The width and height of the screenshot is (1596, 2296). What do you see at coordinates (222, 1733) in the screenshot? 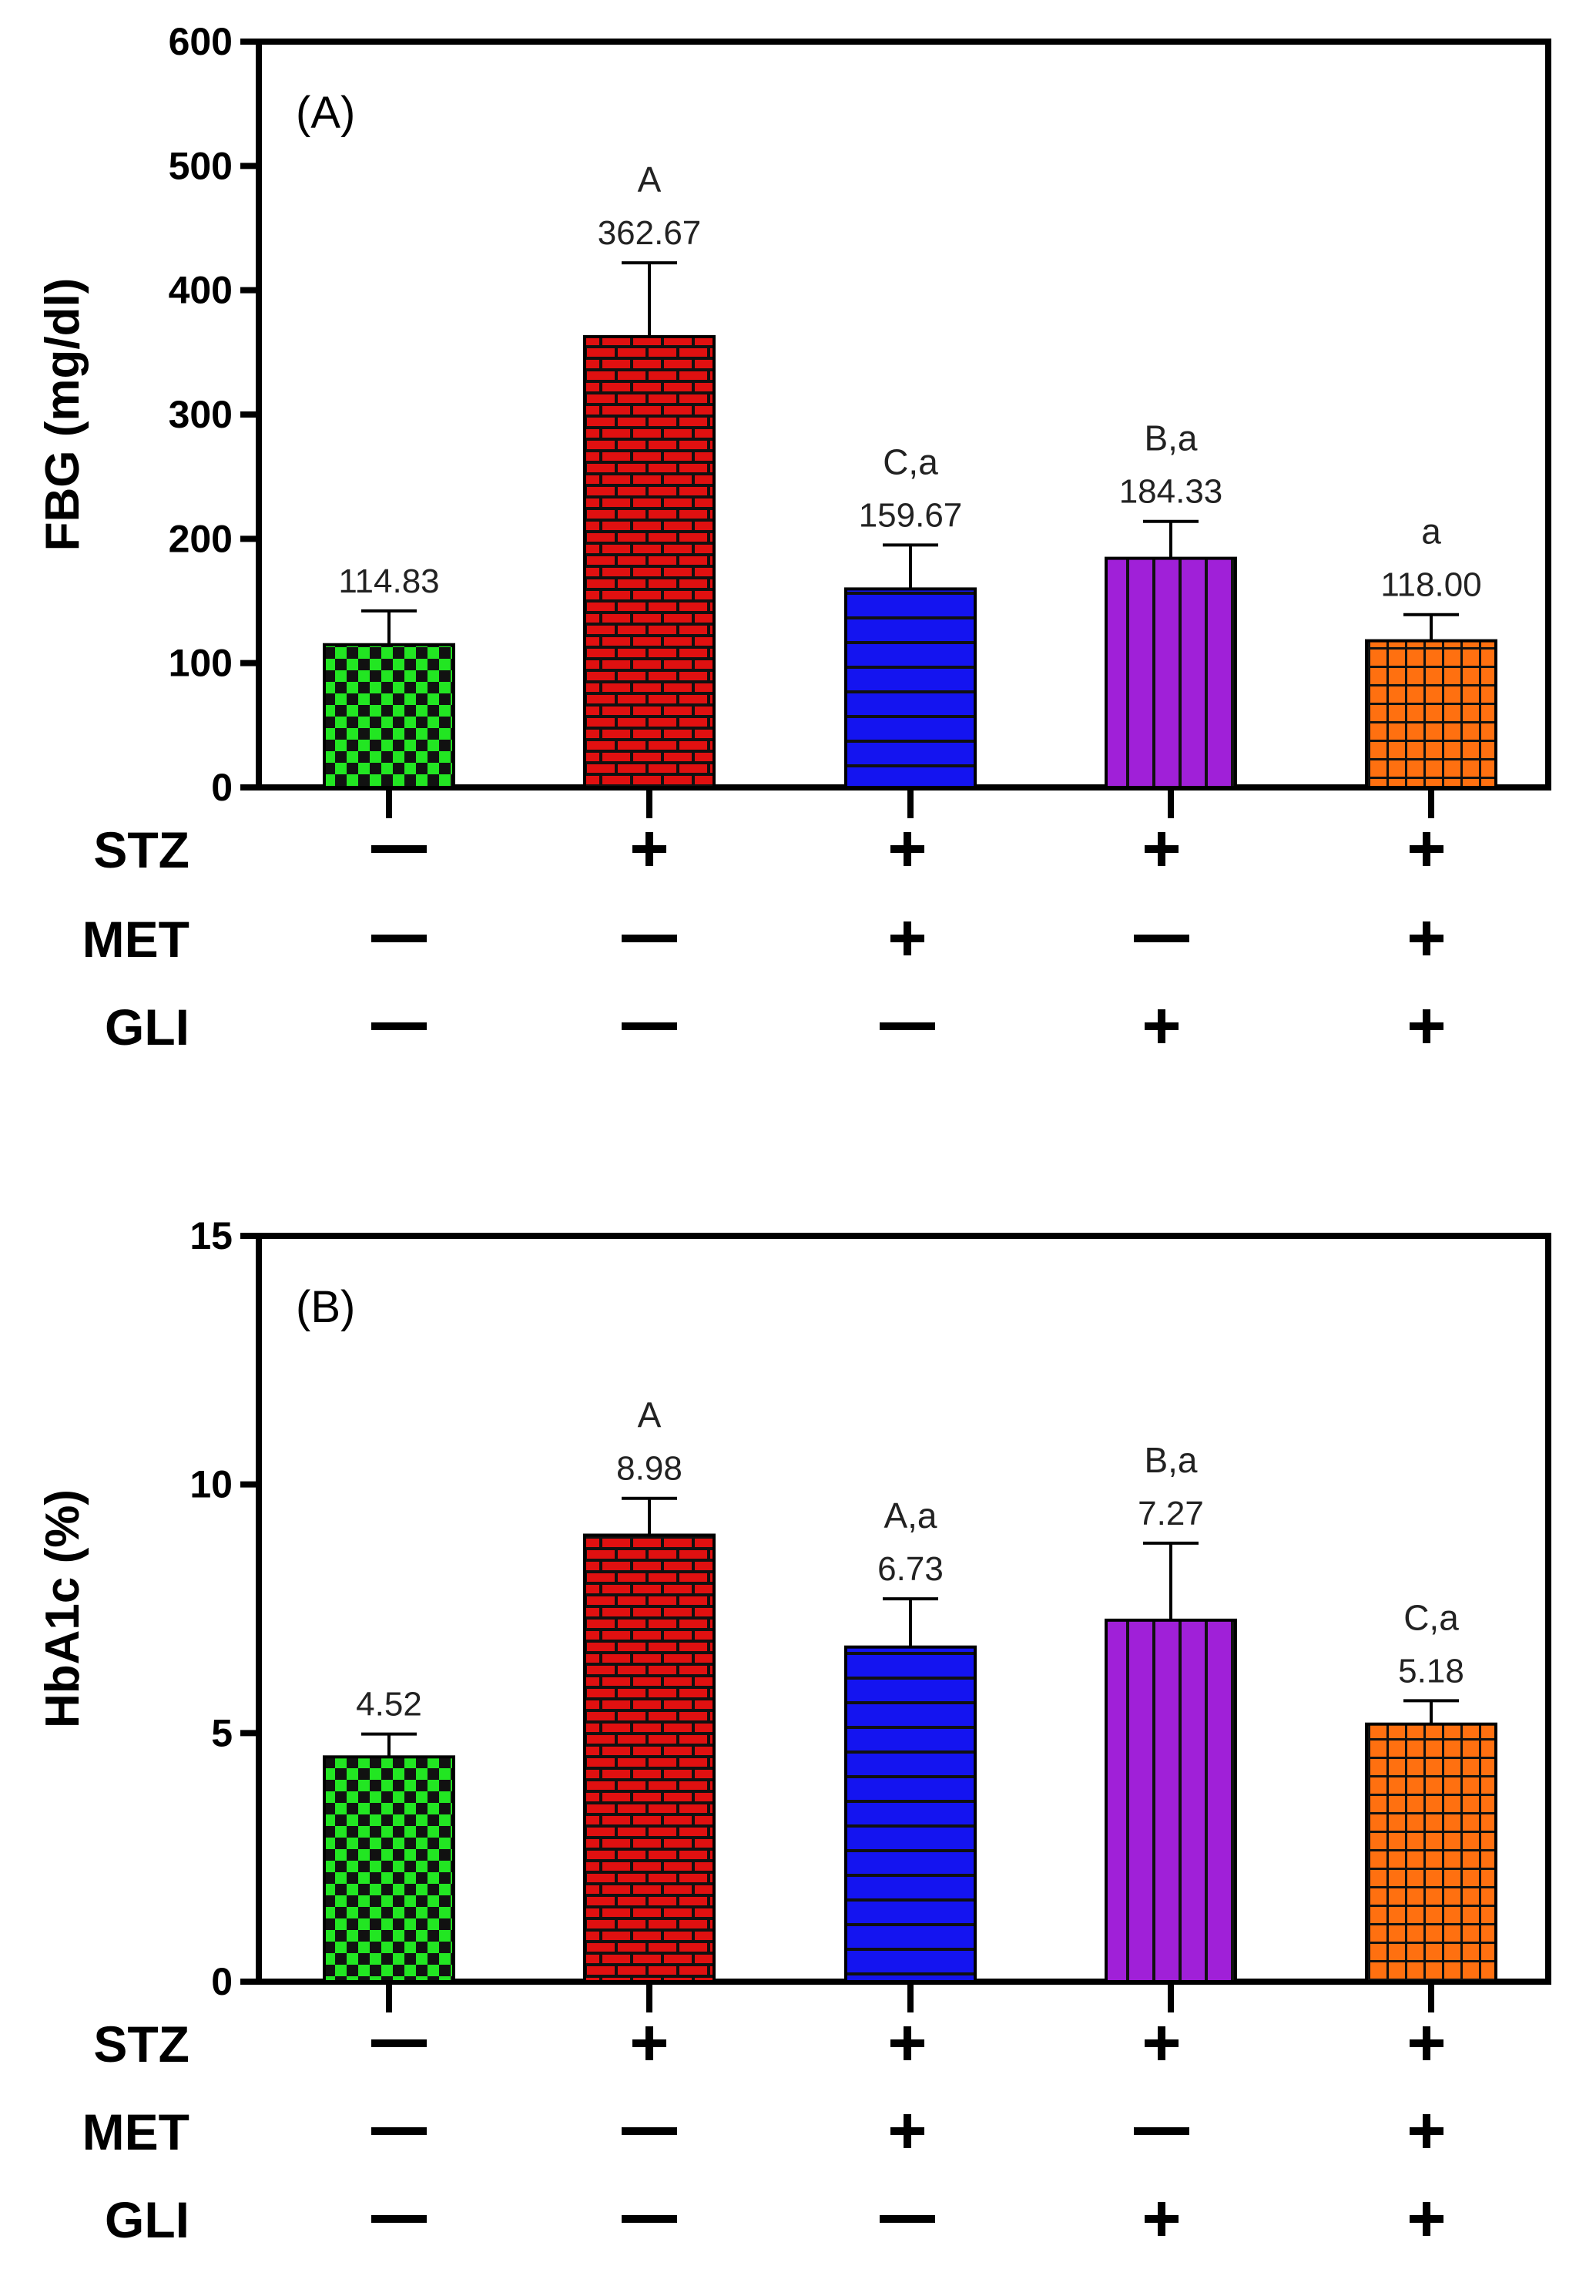
I see `y-tick-label: 5` at bounding box center [222, 1733].